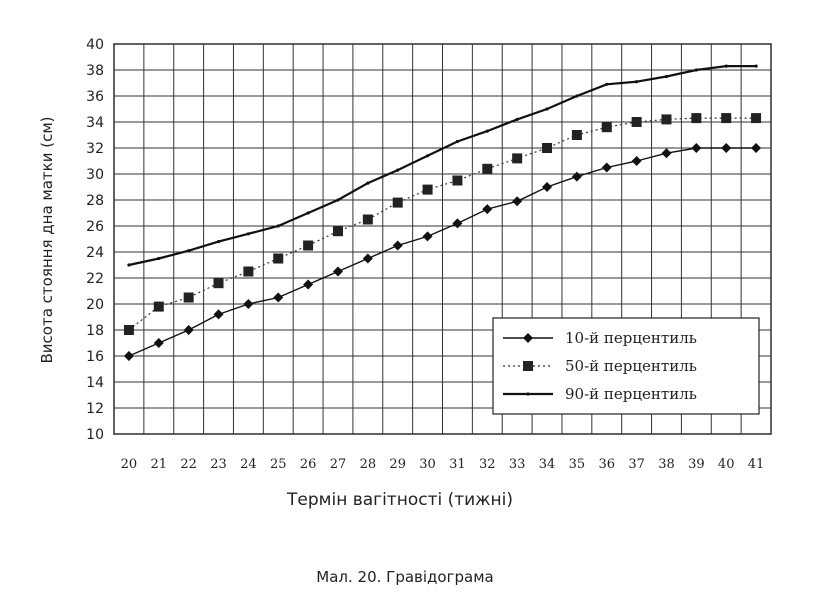  I want to click on x-tick-label: 28, so click(368, 464).